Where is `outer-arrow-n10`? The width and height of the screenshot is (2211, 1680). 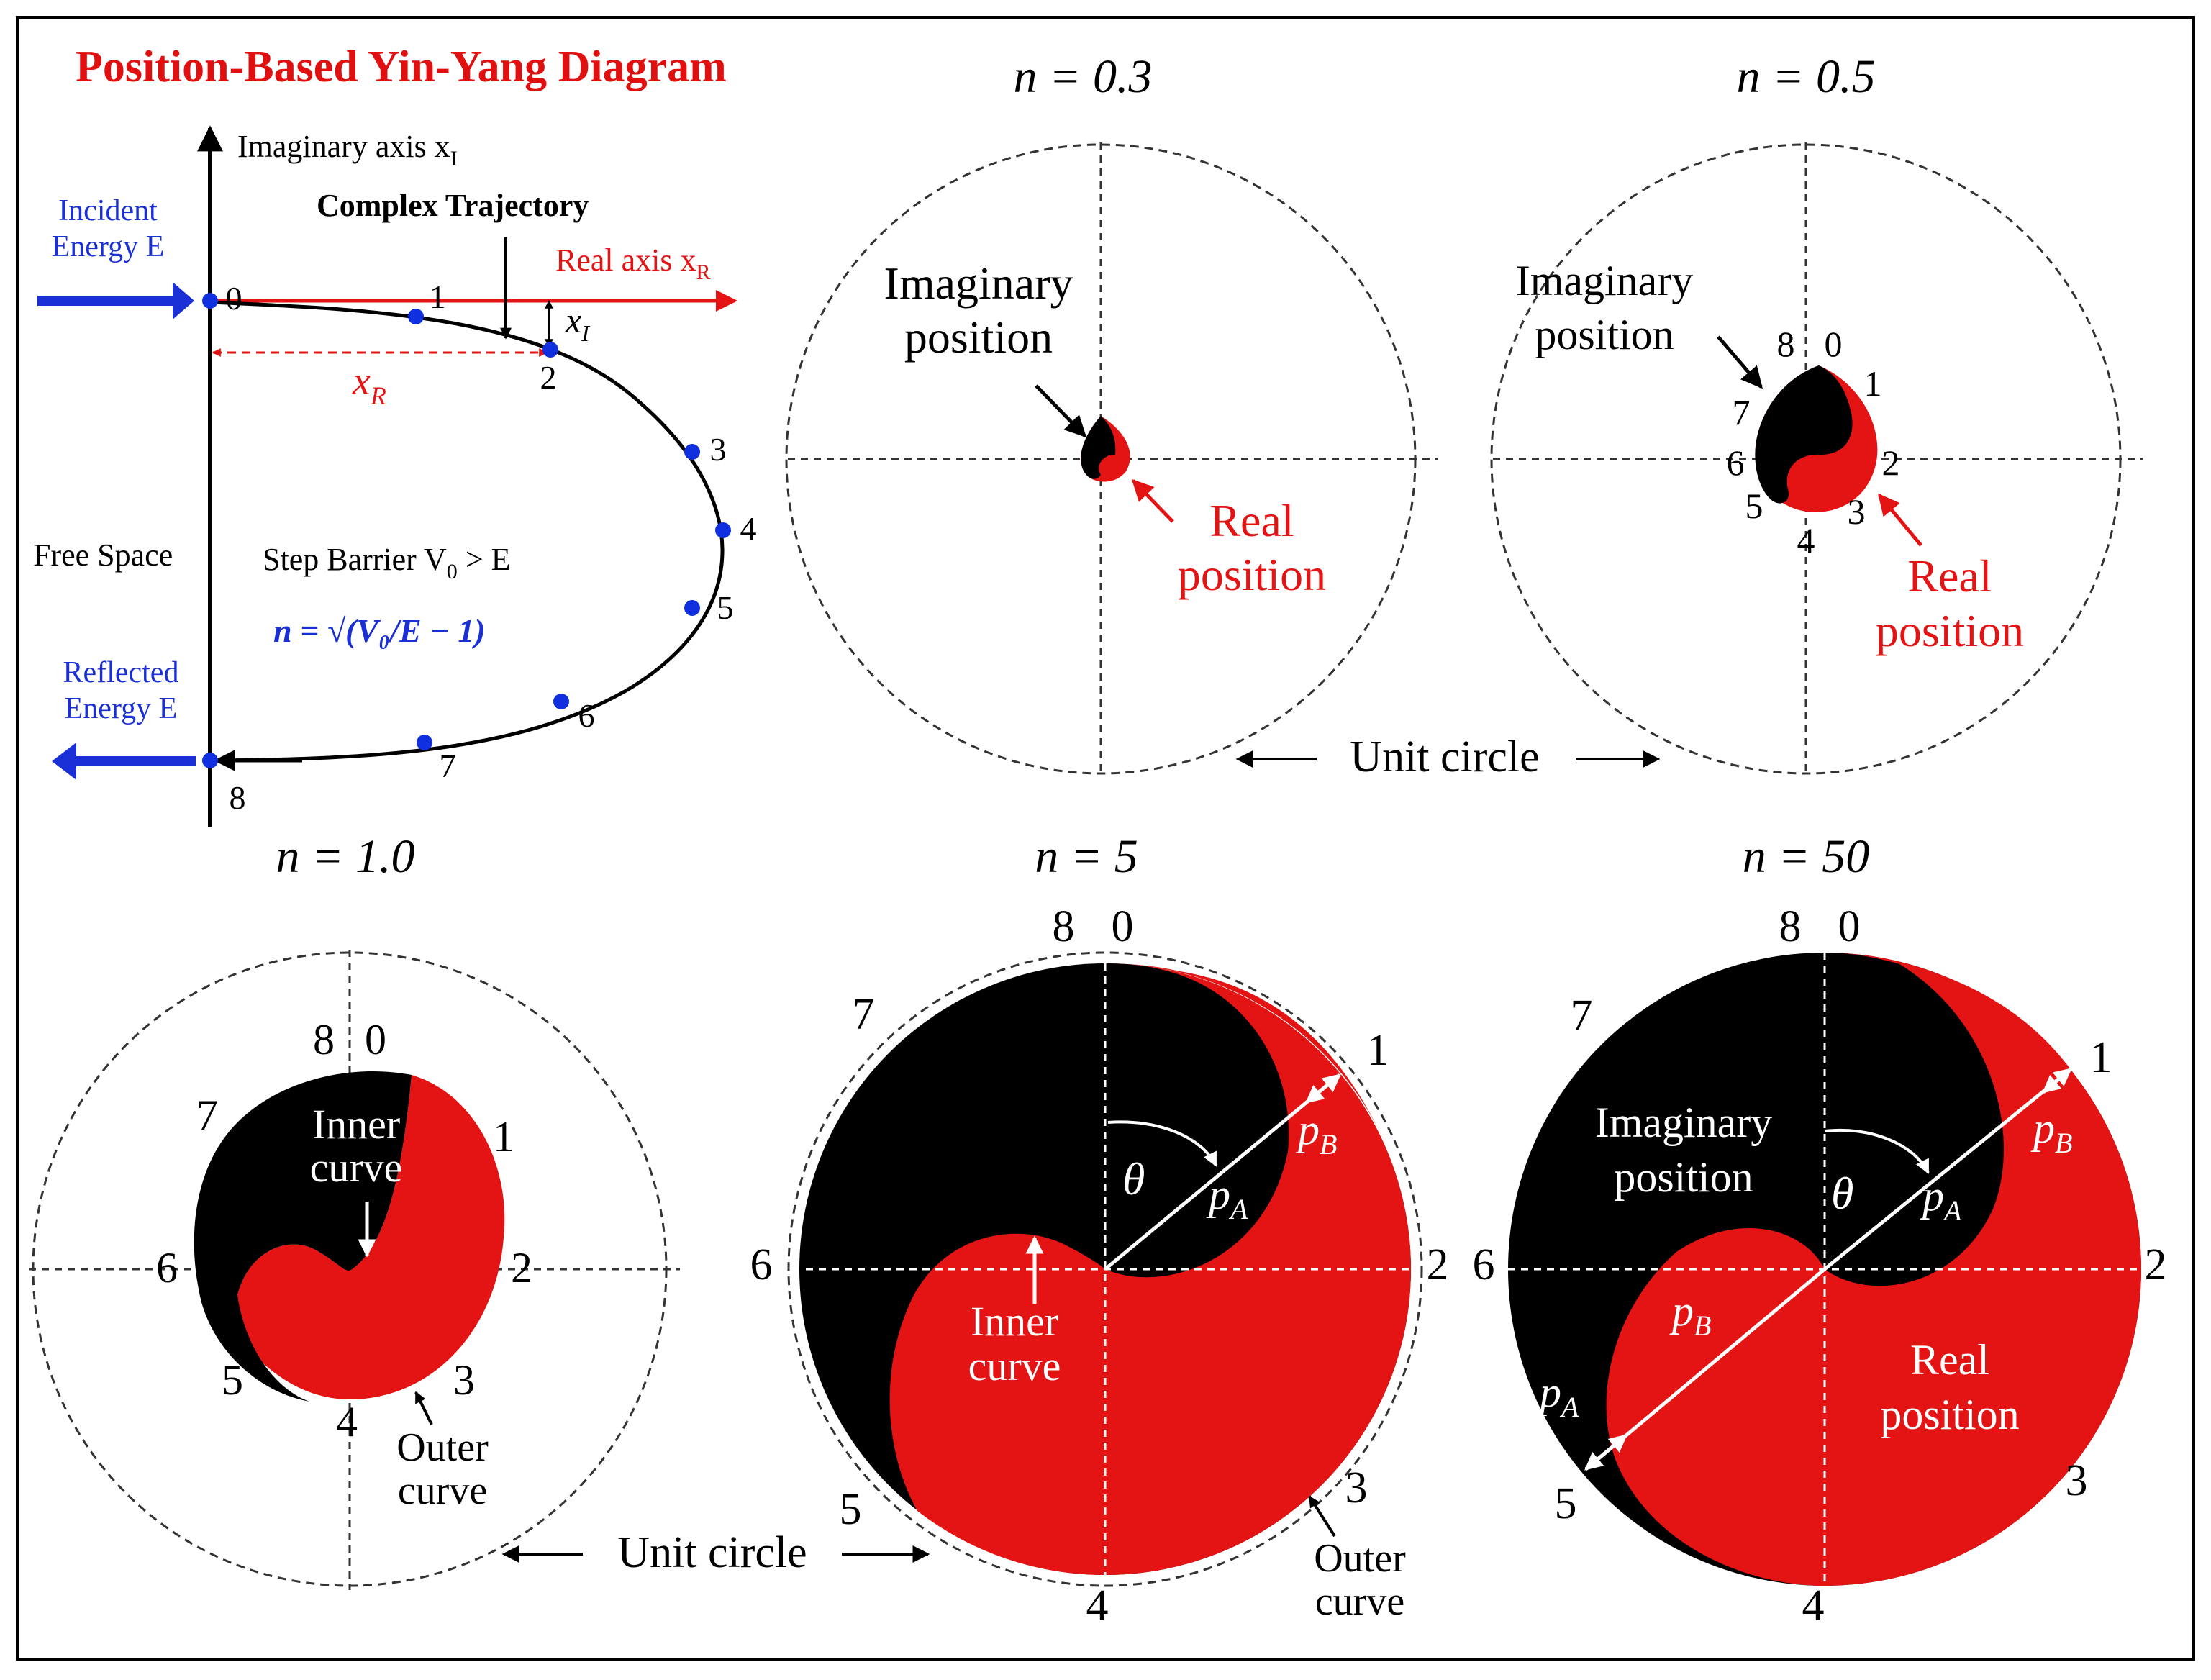
outer-arrow-n10 is located at coordinates (424, 1408).